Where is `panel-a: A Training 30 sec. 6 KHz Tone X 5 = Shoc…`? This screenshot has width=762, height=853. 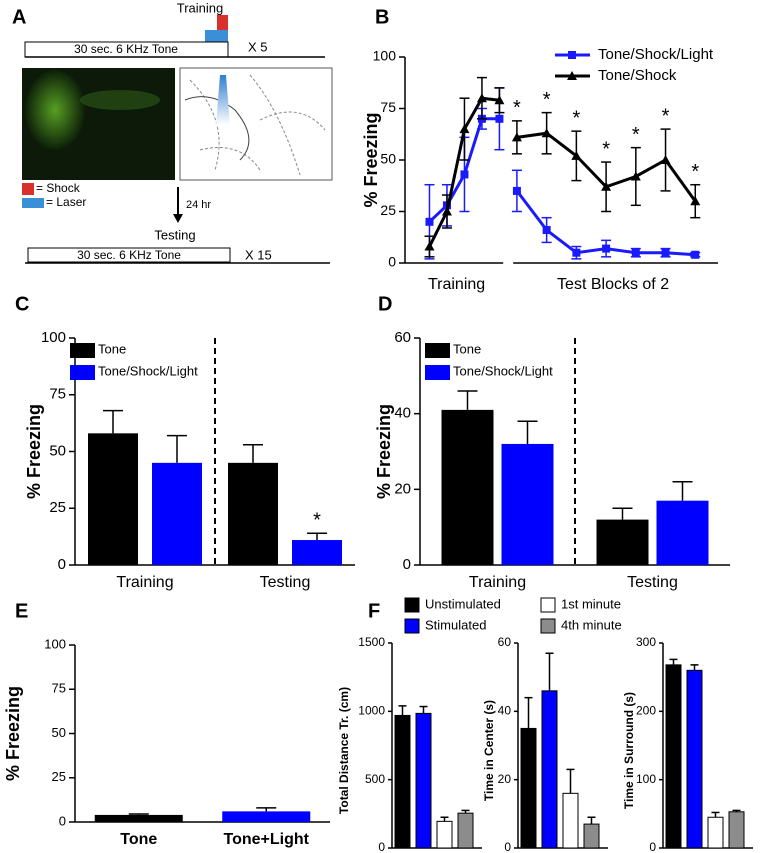 panel-a: A Training 30 sec. 6 KHz Tone X 5 = Shoc… is located at coordinates (172, 132).